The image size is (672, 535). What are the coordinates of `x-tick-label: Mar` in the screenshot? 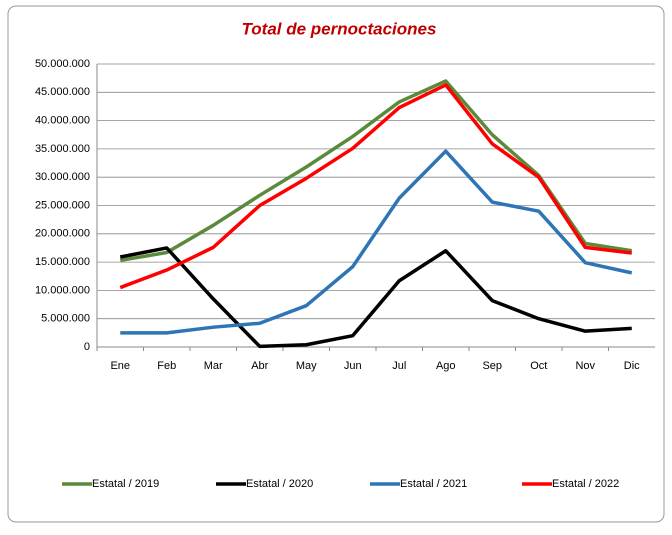 It's located at (213, 366).